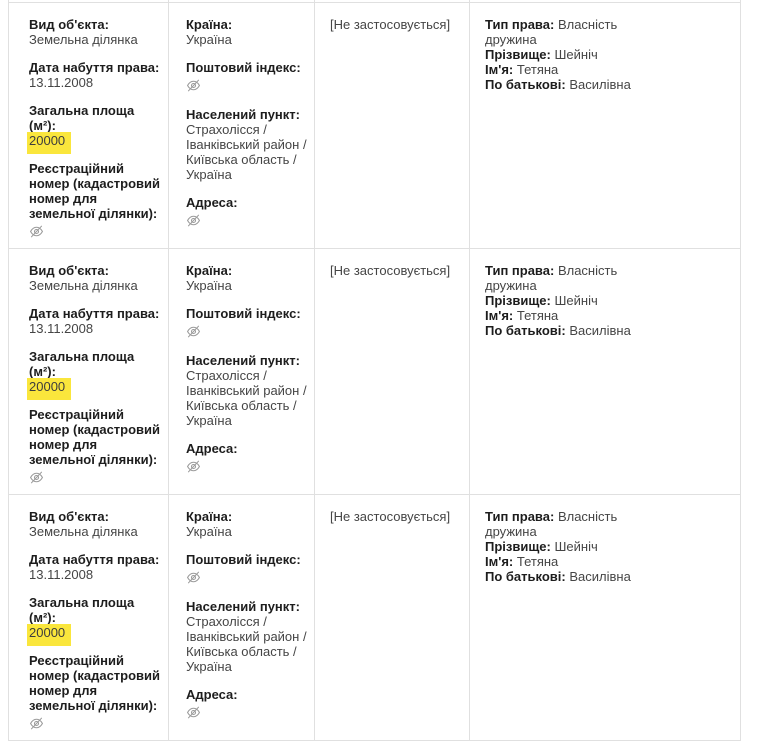 The width and height of the screenshot is (758, 741). I want to click on right-type-label: Тип права:, so click(520, 270).